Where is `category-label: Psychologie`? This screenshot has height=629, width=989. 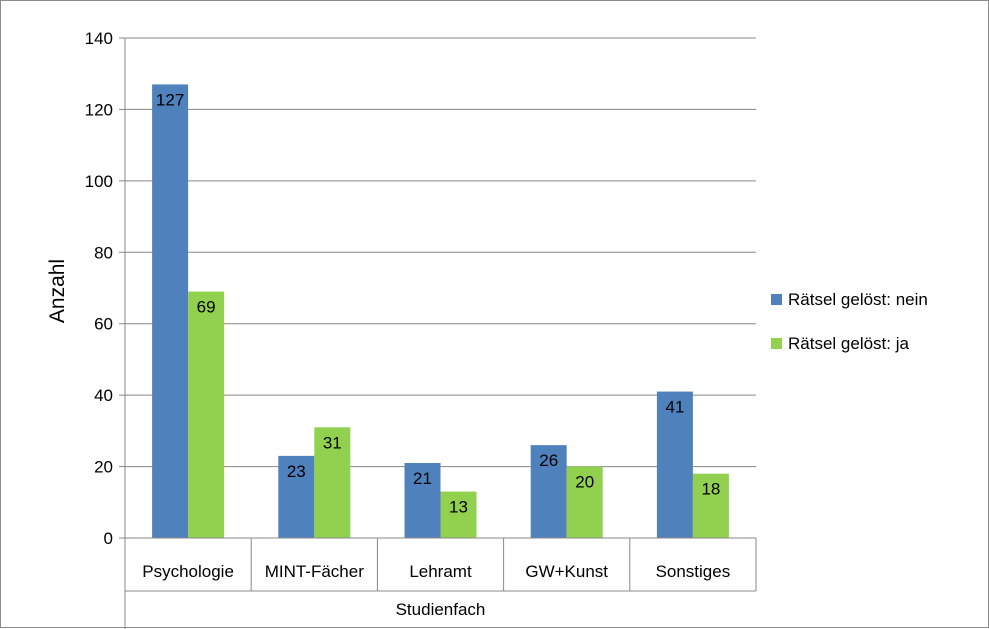 category-label: Psychologie is located at coordinates (188, 571).